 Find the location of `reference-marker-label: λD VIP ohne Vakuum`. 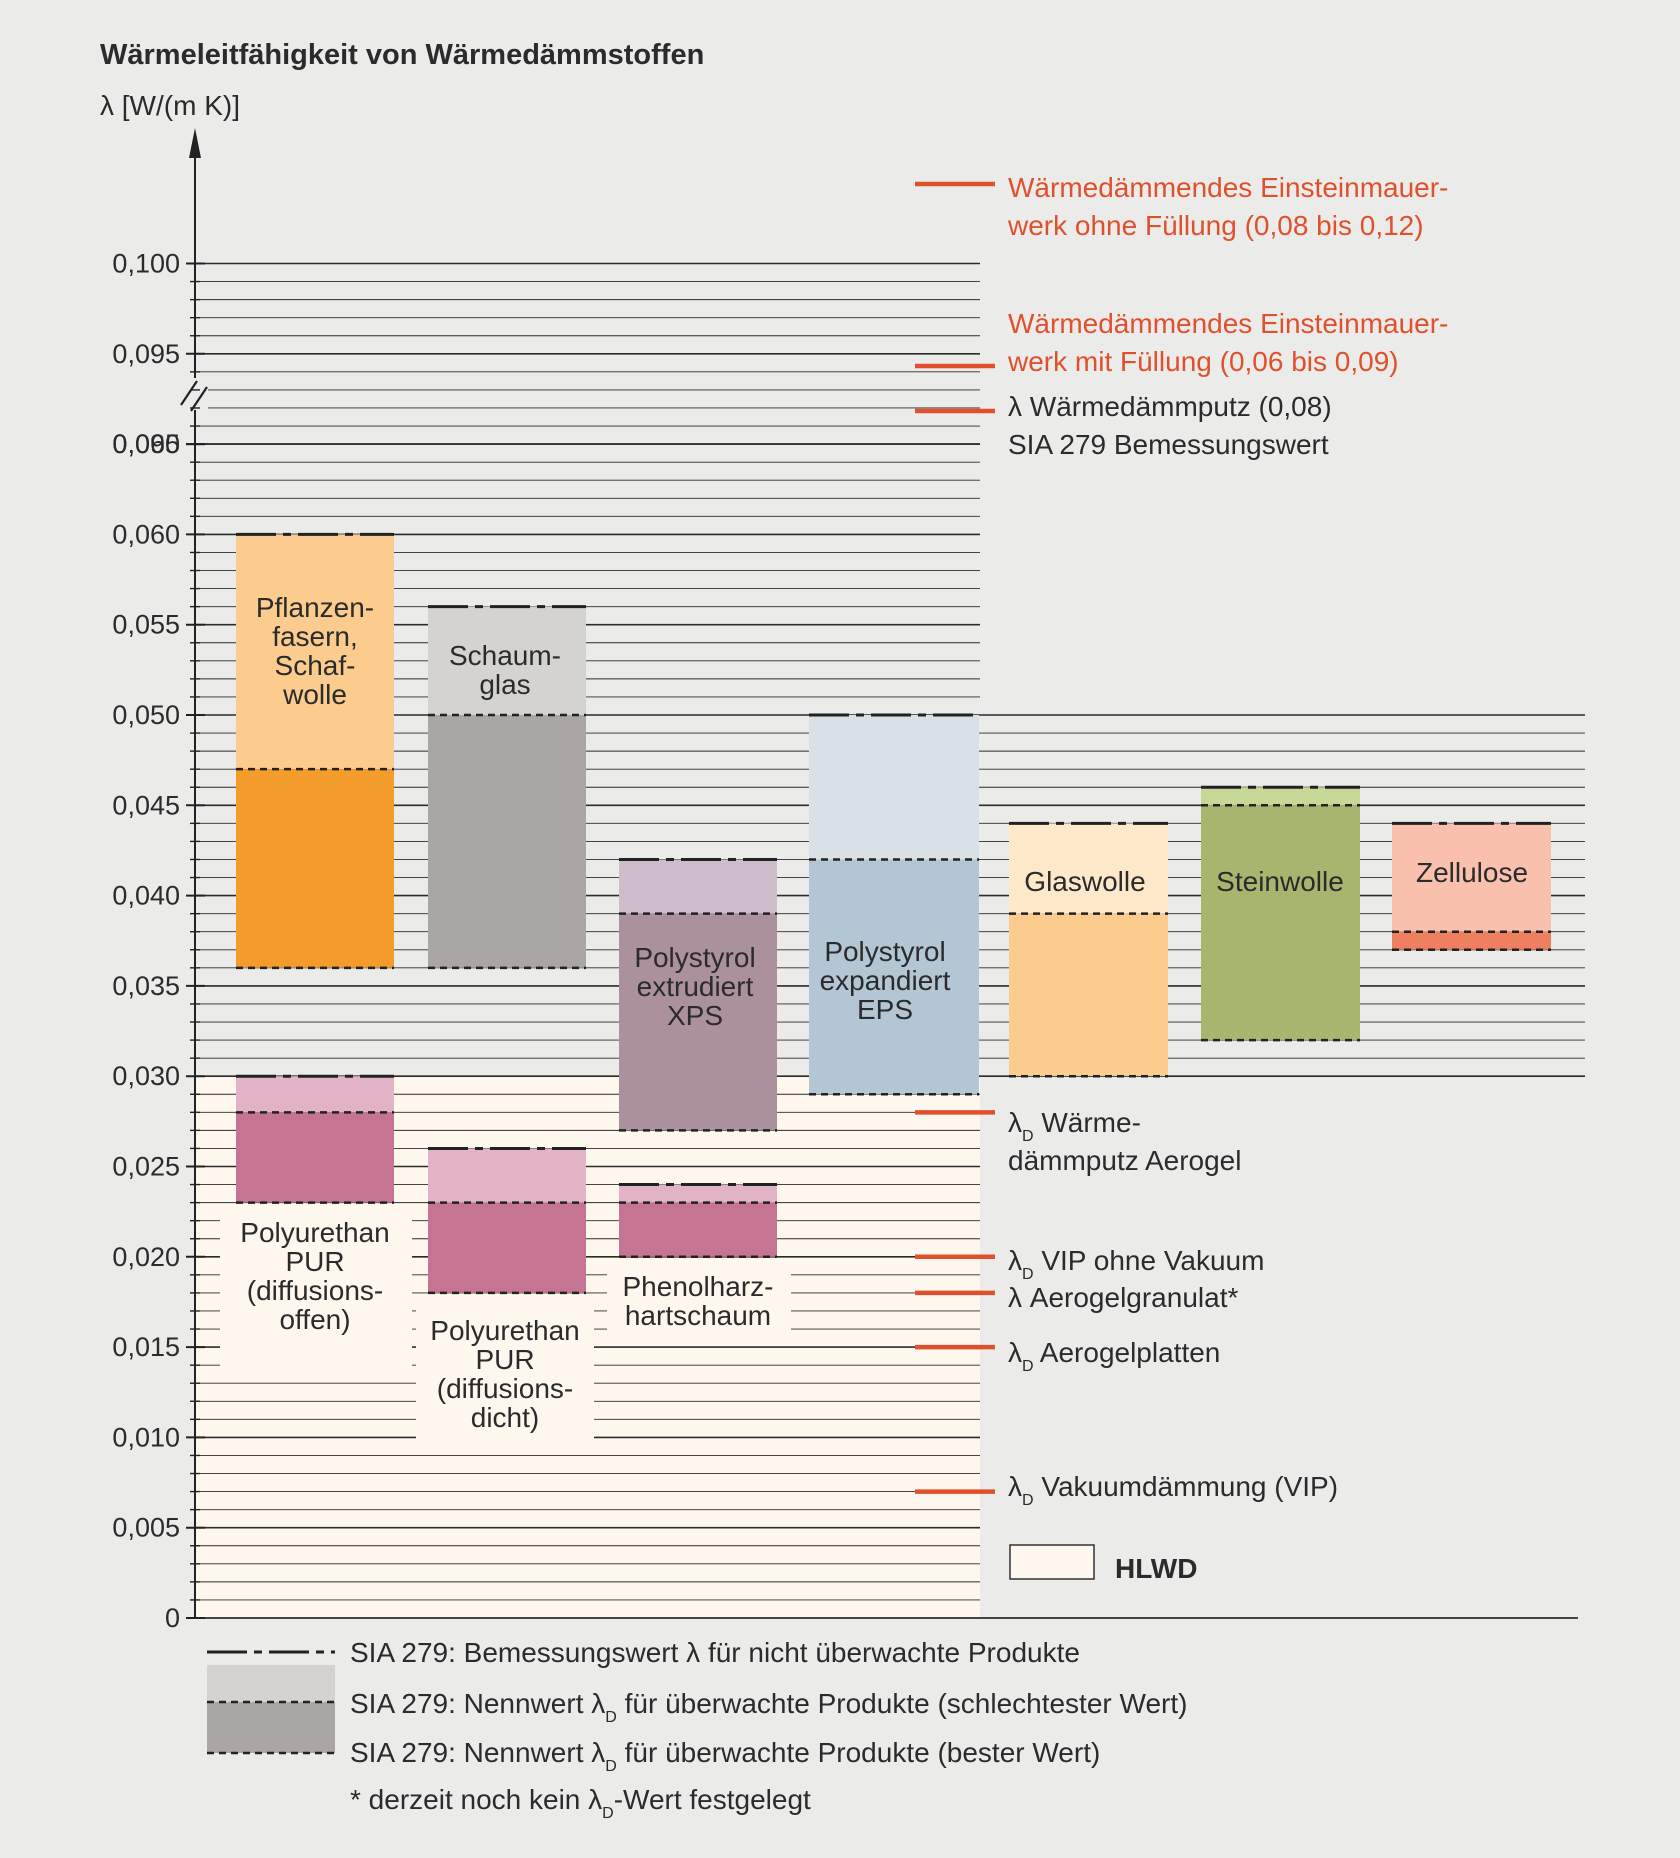

reference-marker-label: λD VIP ohne Vakuum is located at coordinates (1136, 1264).